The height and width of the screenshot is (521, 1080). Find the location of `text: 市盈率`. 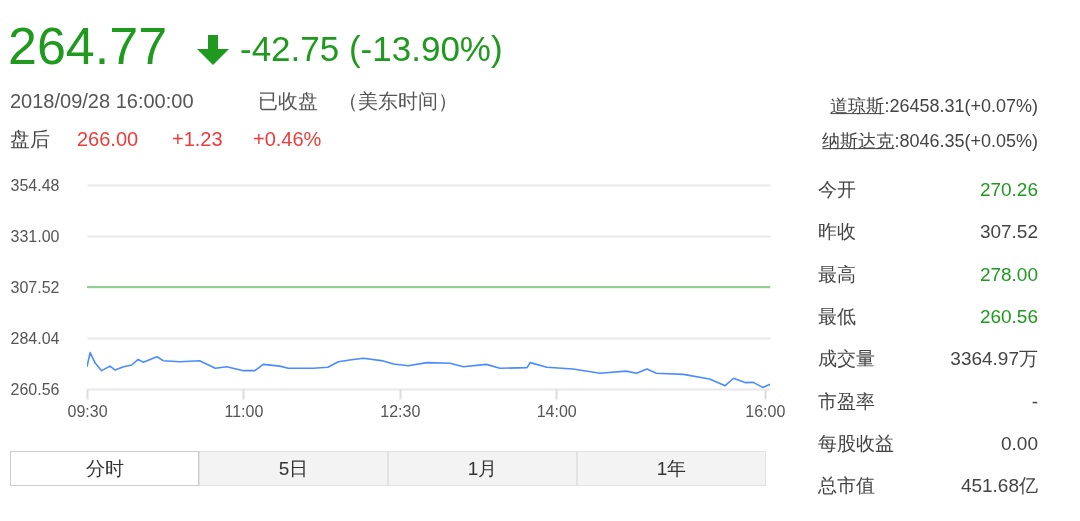

text: 市盈率 is located at coordinates (846, 401).